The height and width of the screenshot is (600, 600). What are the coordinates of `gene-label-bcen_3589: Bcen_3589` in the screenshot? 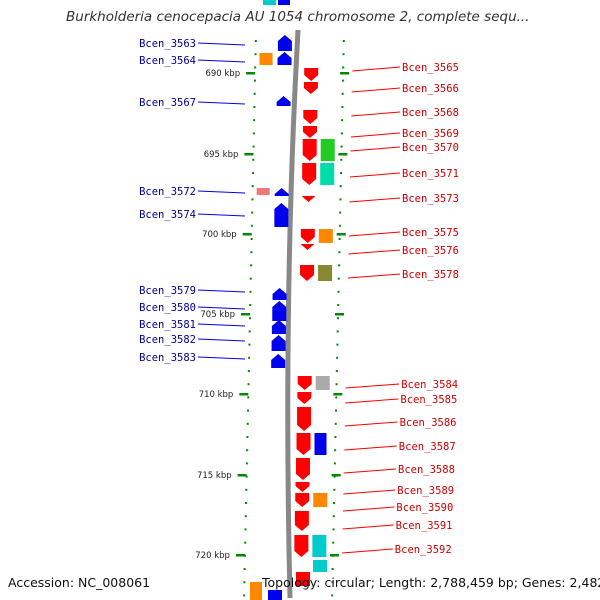 It's located at (425, 491).